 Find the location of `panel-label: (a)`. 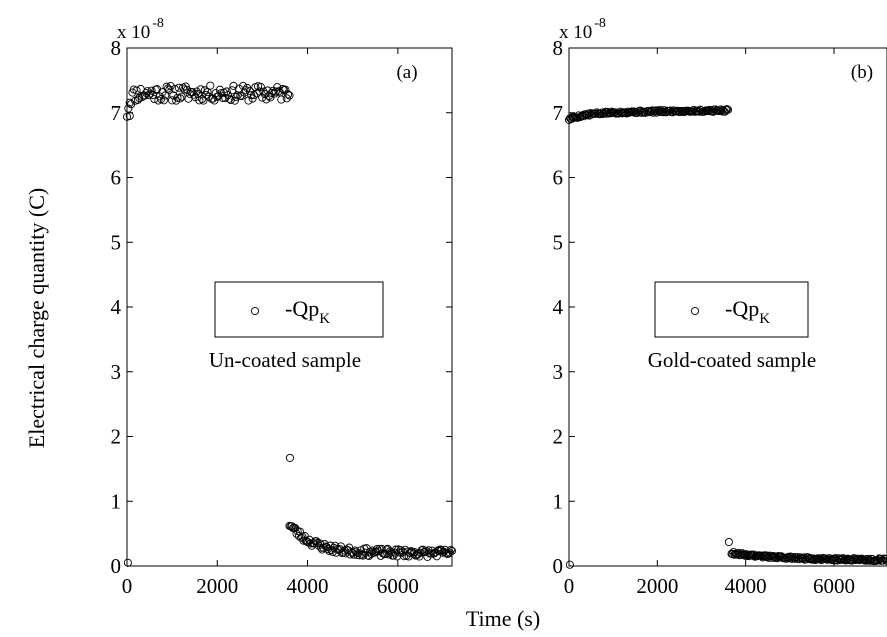

panel-label: (a) is located at coordinates (406, 72).